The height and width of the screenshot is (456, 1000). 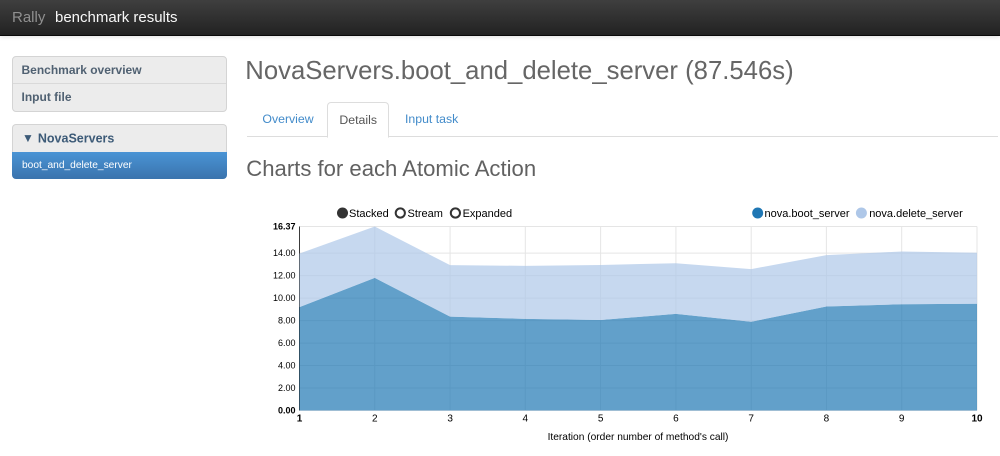 I want to click on svg-text: nova.boot_server, so click(x=807, y=214).